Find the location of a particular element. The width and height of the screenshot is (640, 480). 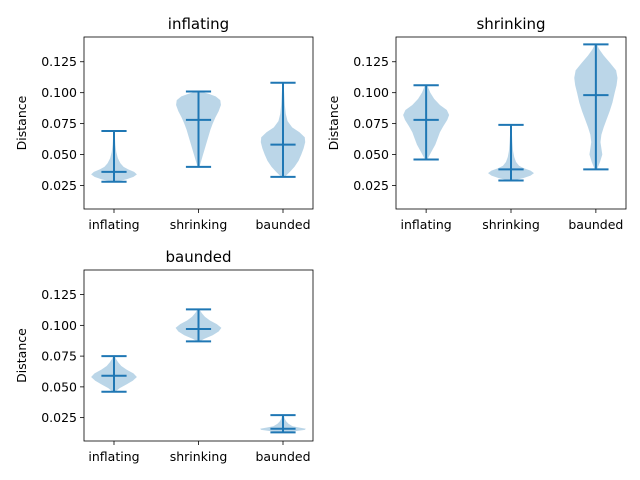

chart-title: shrinking is located at coordinates (510, 24).